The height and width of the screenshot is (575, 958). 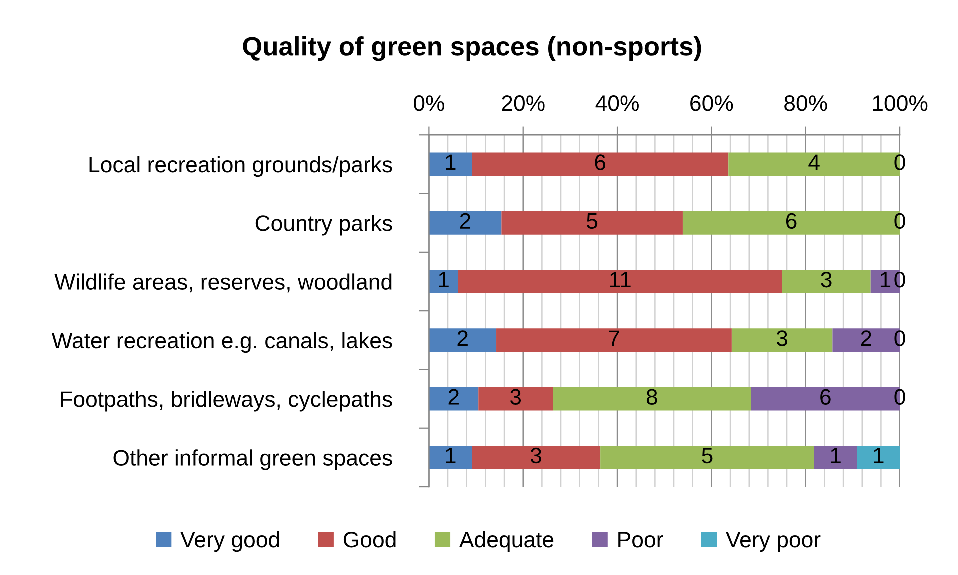 What do you see at coordinates (900, 104) in the screenshot?
I see `x-tick-label: 100%` at bounding box center [900, 104].